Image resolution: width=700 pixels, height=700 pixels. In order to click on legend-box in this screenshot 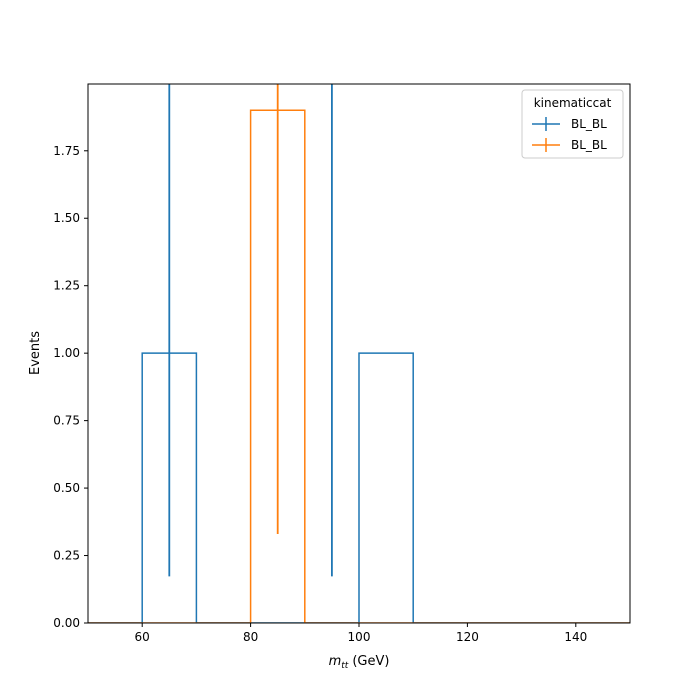, I will do `click(572, 124)`.